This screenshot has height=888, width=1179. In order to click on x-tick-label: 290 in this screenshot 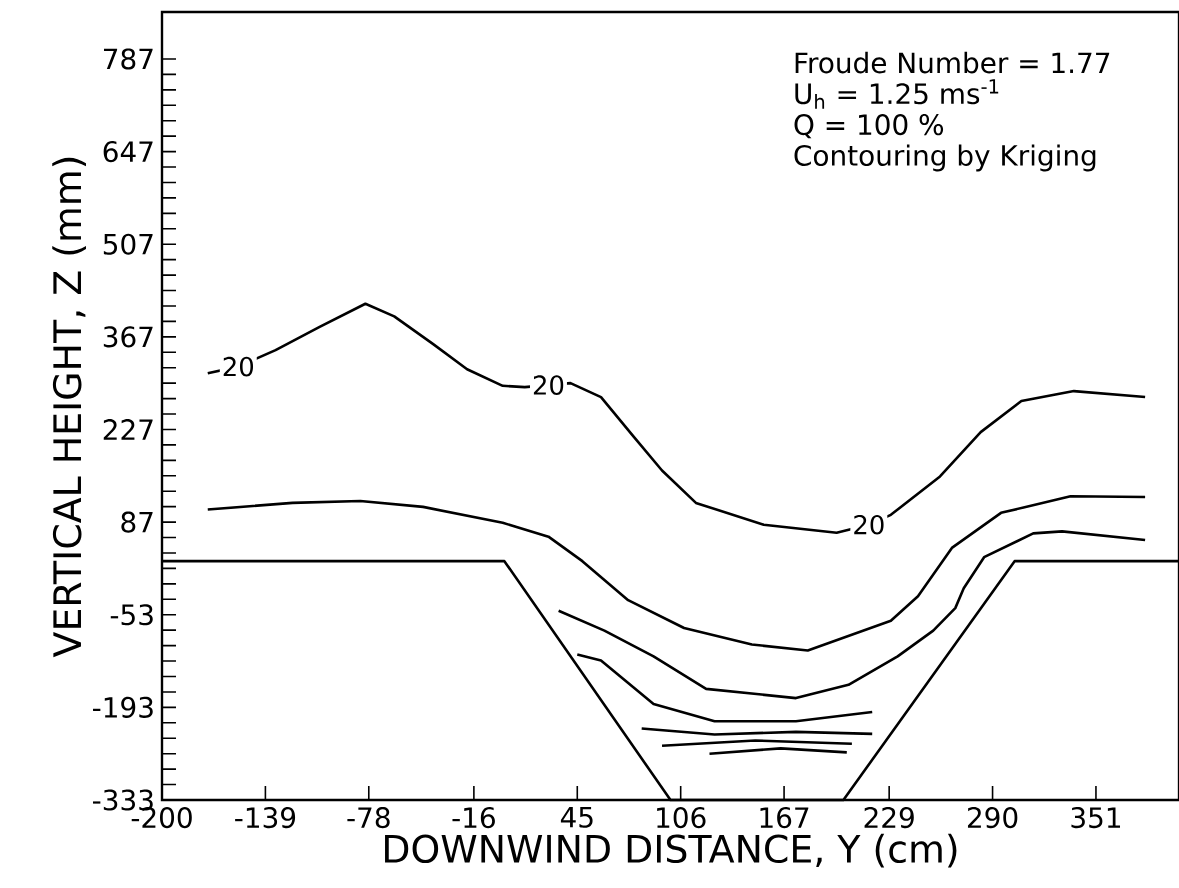, I will do `click(992, 818)`.